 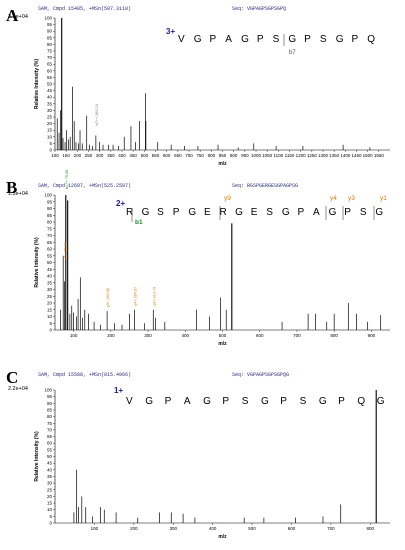 I want to click on x-tick-label: 1350, so click(x=334, y=155).